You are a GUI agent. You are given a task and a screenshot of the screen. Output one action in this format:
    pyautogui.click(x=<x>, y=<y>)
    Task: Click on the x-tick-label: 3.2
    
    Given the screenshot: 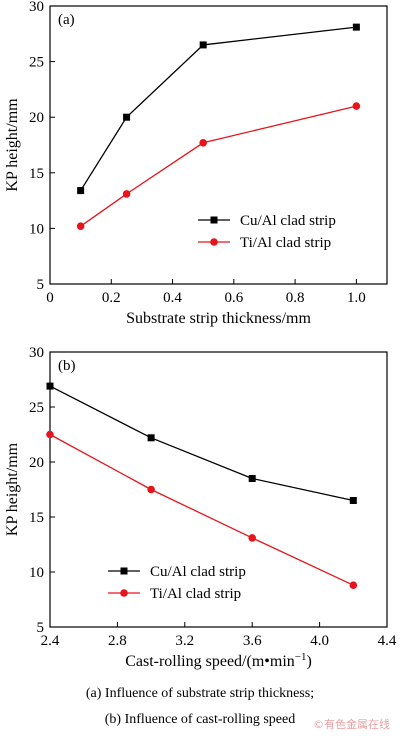 What is the action you would take?
    pyautogui.click(x=184, y=641)
    